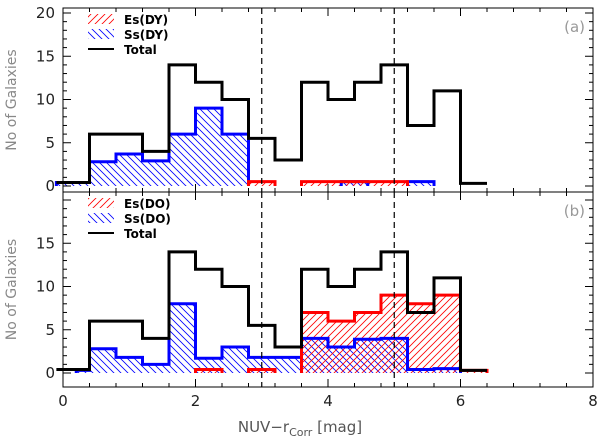 Image resolution: width=600 pixels, height=439 pixels. What do you see at coordinates (301, 432) in the screenshot?
I see `x-axis-label-sub: Corr` at bounding box center [301, 432].